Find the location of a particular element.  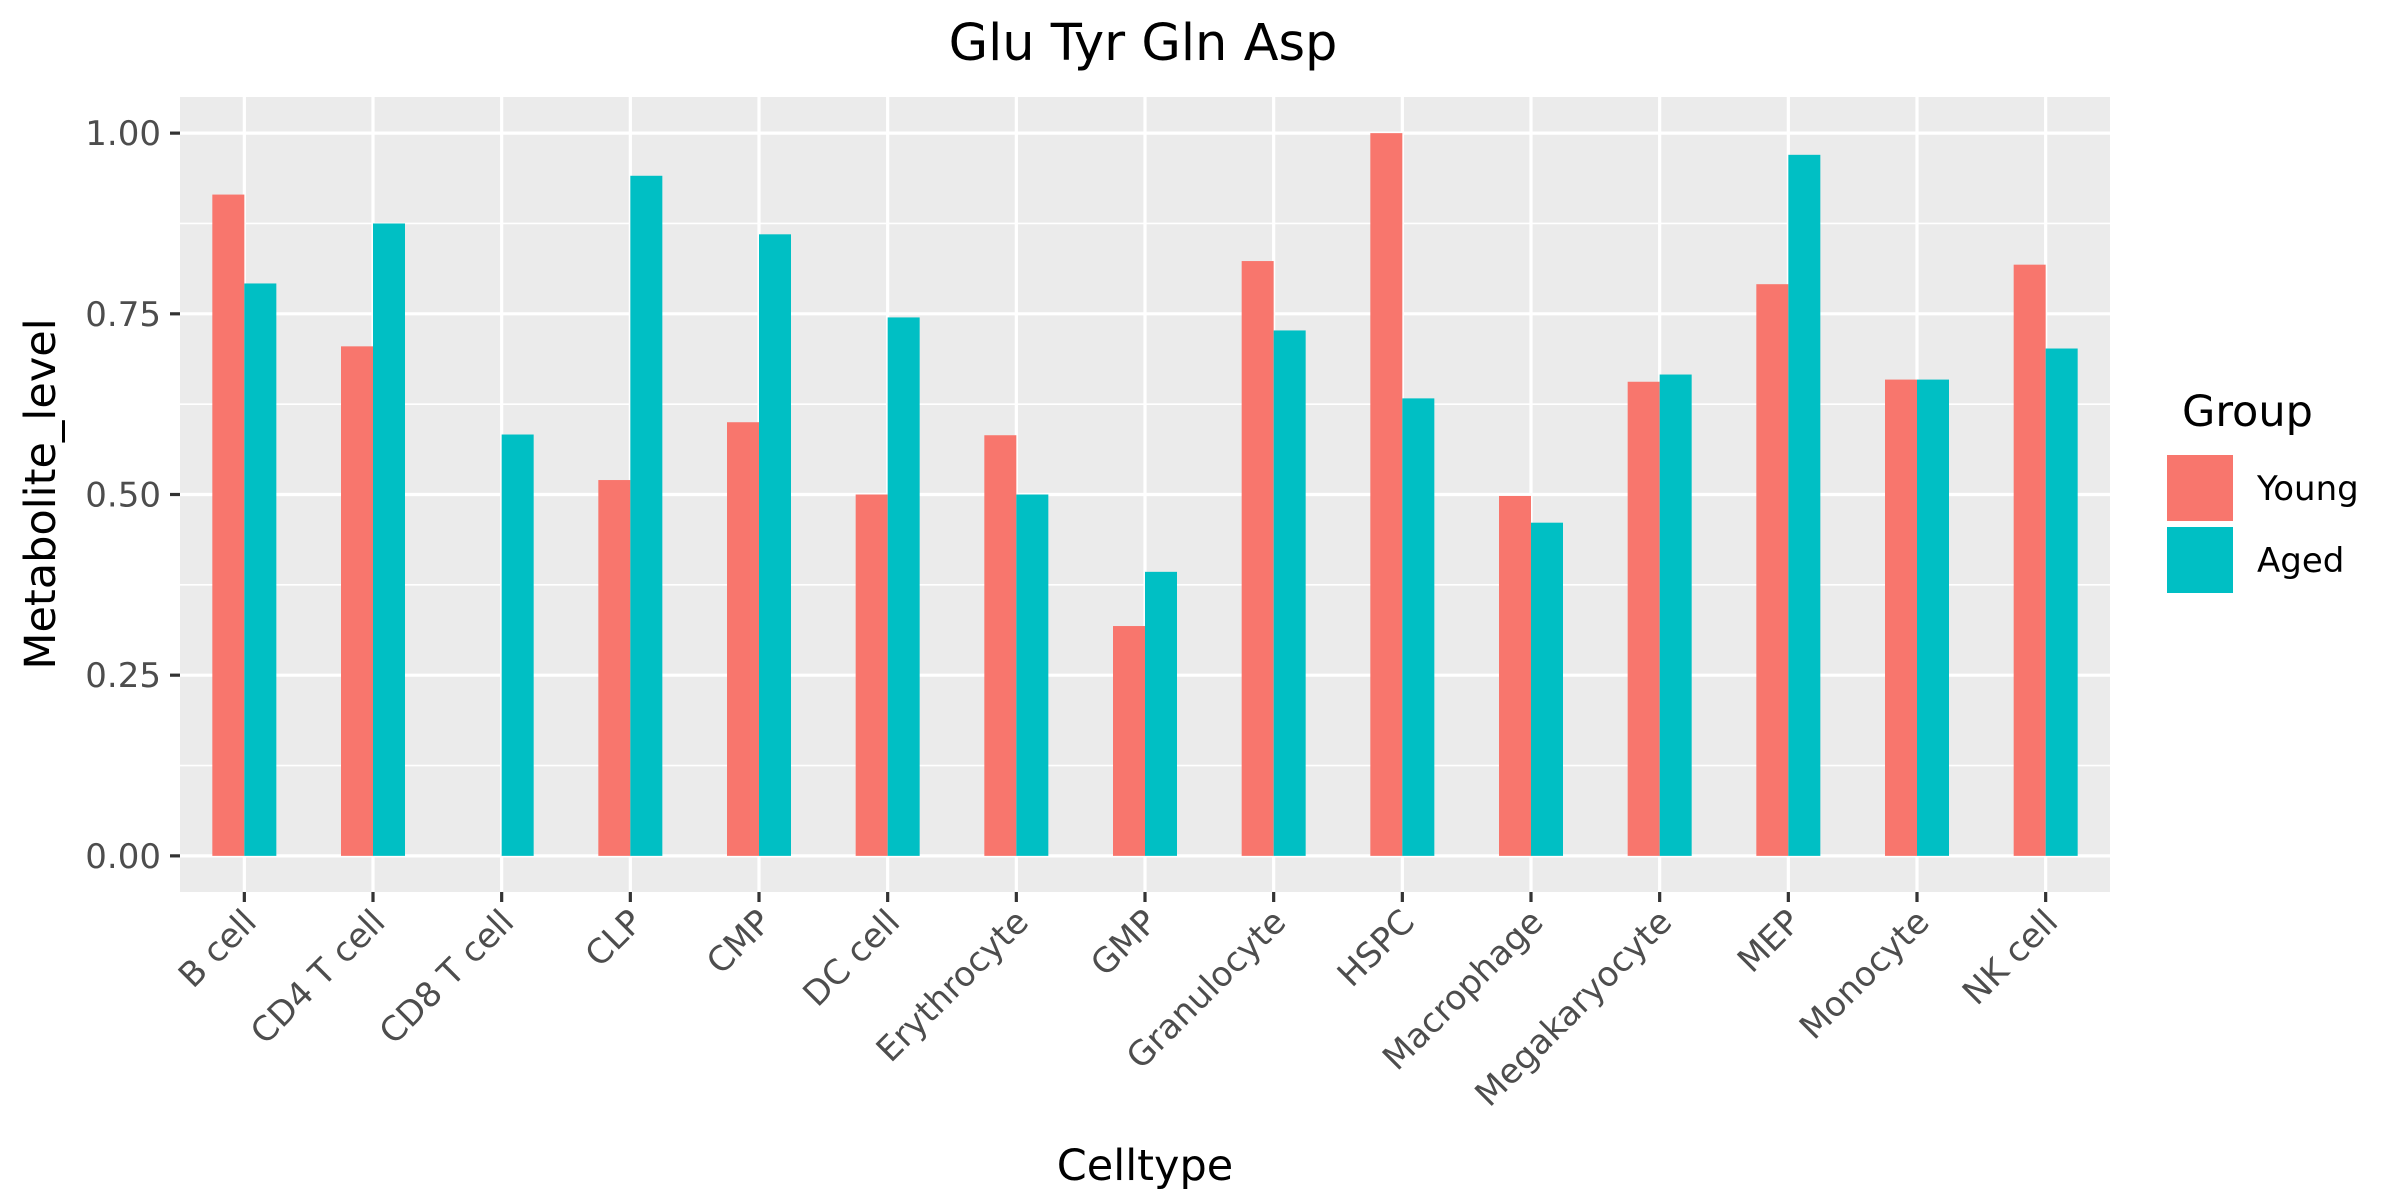

x-tick-label: CMP is located at coordinates (739, 942).